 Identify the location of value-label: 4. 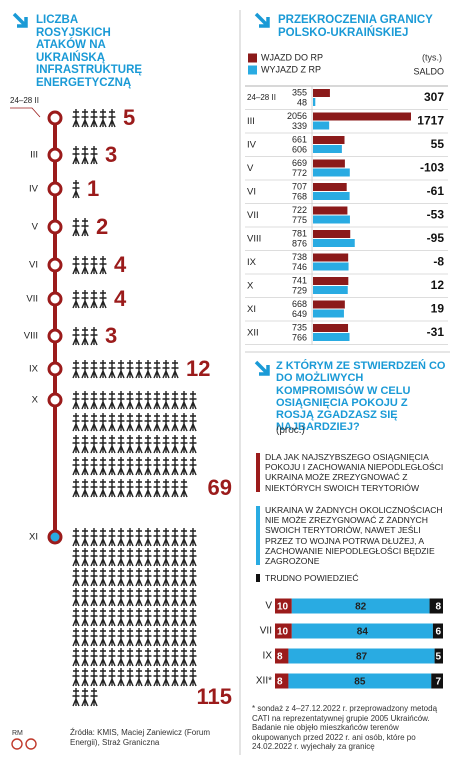
(120, 264).